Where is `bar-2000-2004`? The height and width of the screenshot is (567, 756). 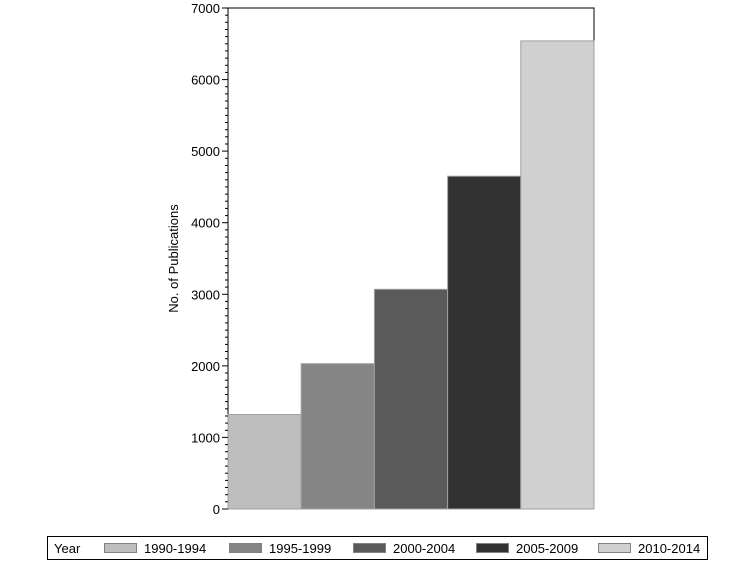
bar-2000-2004 is located at coordinates (411, 399).